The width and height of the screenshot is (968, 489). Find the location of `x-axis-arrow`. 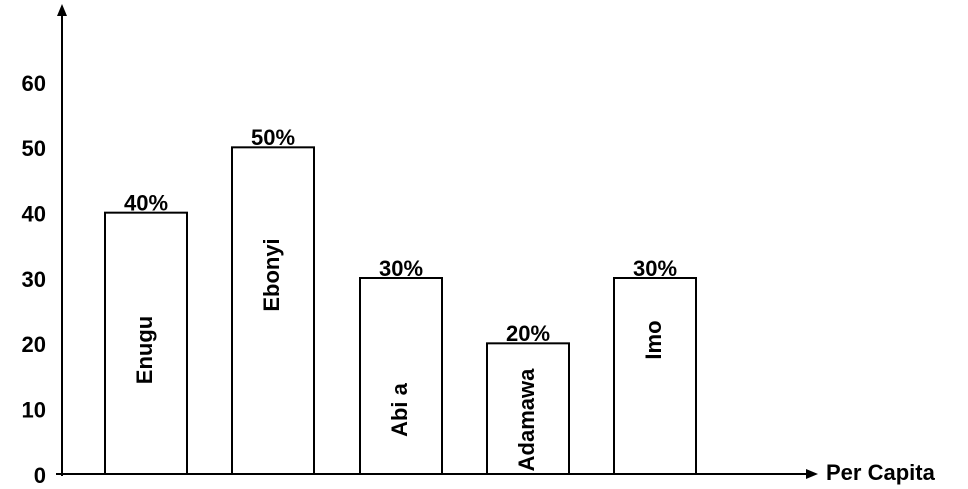

x-axis-arrow is located at coordinates (812, 474).